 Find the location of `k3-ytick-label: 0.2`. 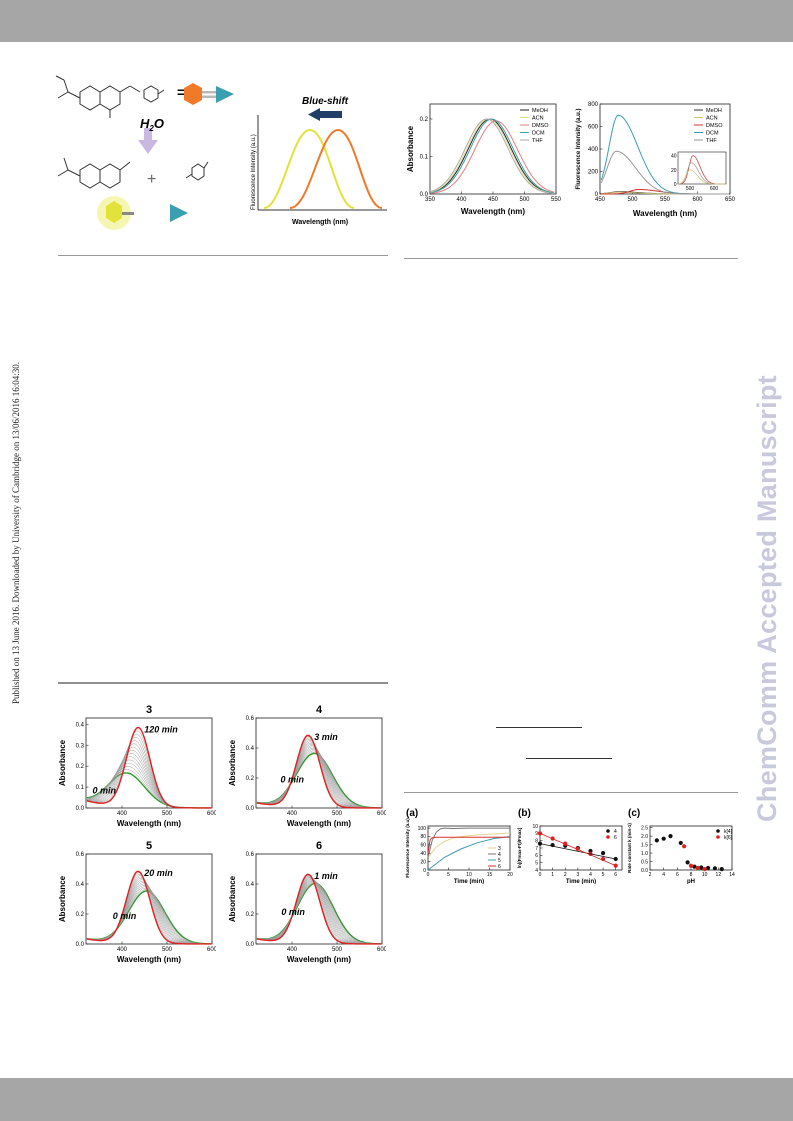

k3-ytick-label: 0.2 is located at coordinates (80, 767).